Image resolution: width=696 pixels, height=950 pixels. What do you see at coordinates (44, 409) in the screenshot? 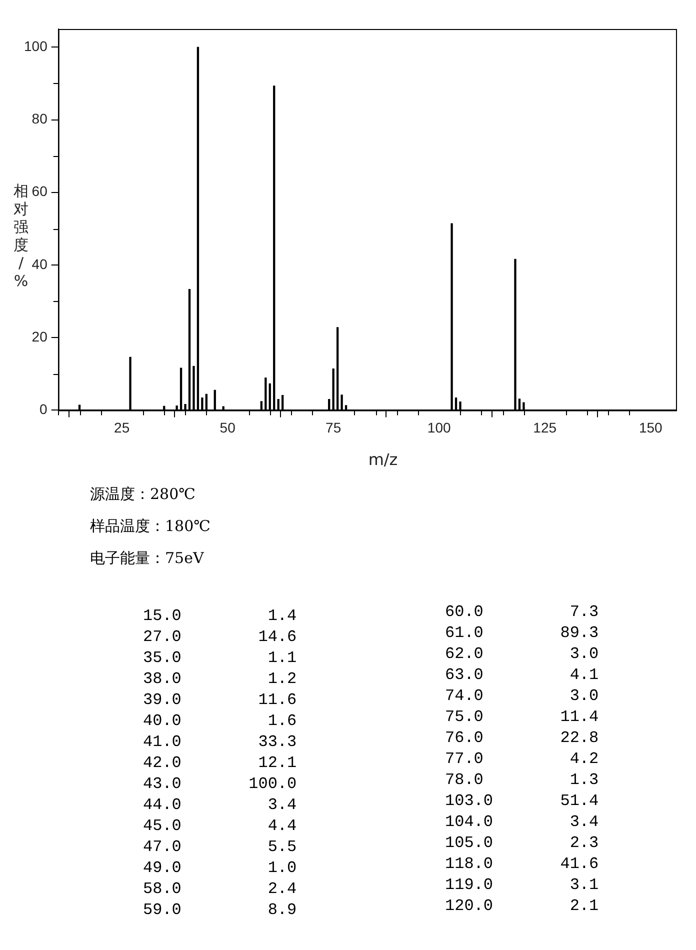
I see `y-tick-label: 0` at bounding box center [44, 409].